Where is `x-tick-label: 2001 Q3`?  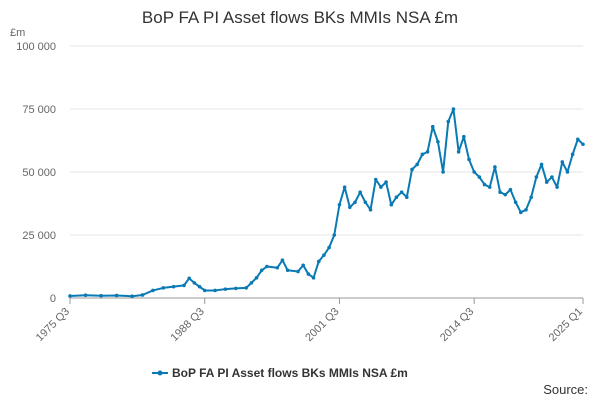 x-tick-label: 2001 Q3 is located at coordinates (322, 325).